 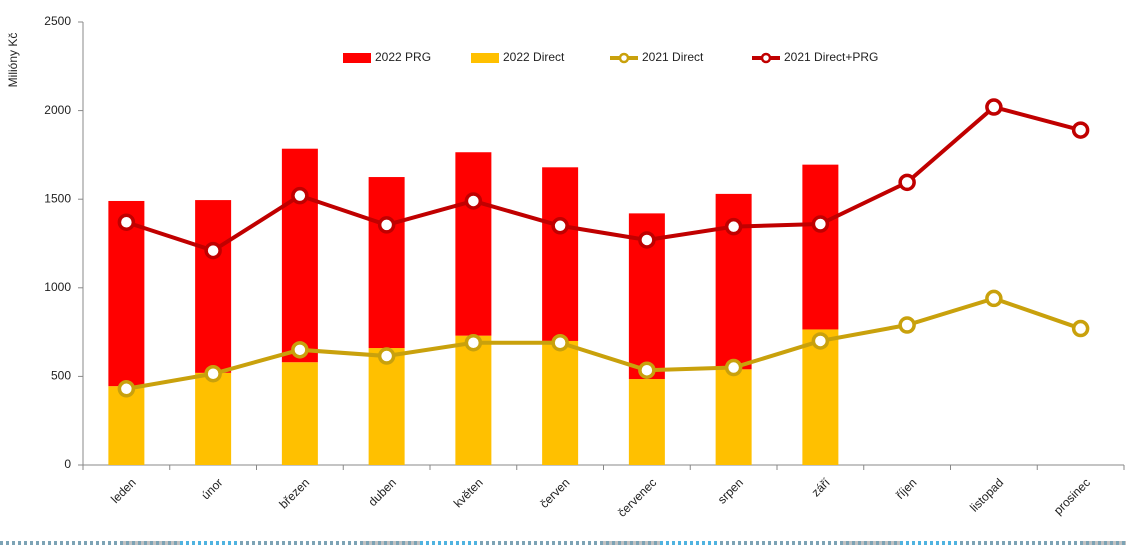 I want to click on x-tick-label: květen, so click(x=468, y=492).